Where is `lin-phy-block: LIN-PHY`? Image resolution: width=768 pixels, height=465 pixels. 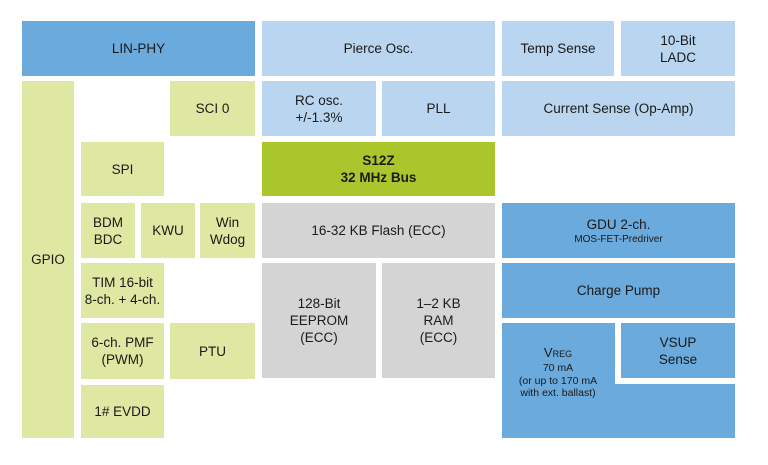
lin-phy-block: LIN-PHY is located at coordinates (138, 48).